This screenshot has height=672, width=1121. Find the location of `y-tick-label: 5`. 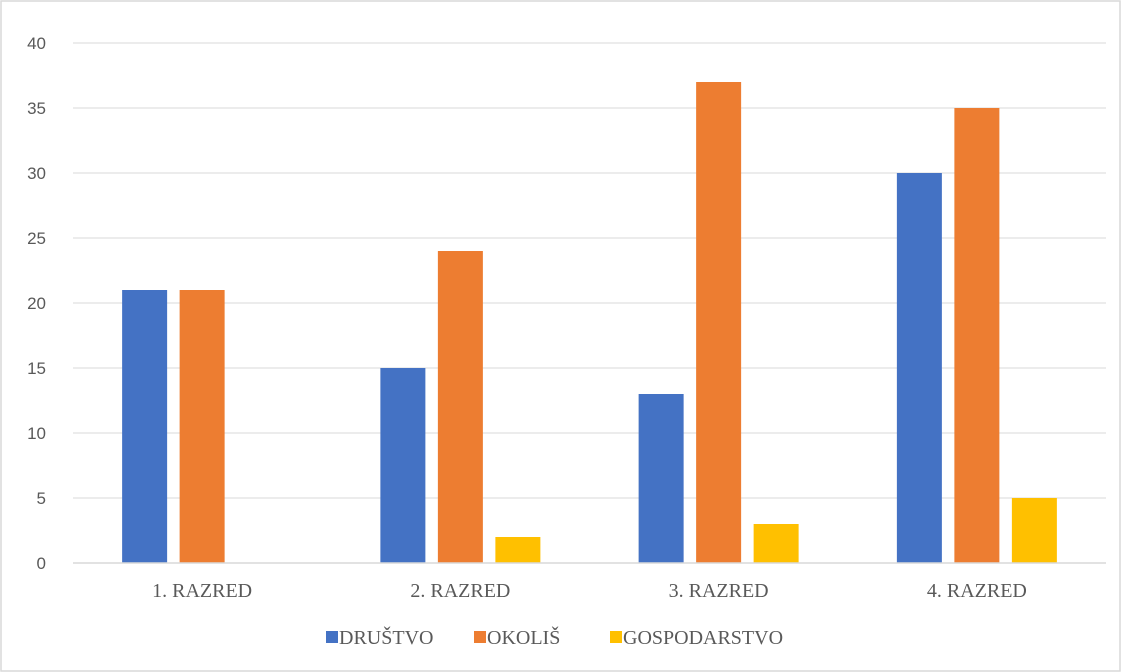

y-tick-label: 5 is located at coordinates (41, 498).